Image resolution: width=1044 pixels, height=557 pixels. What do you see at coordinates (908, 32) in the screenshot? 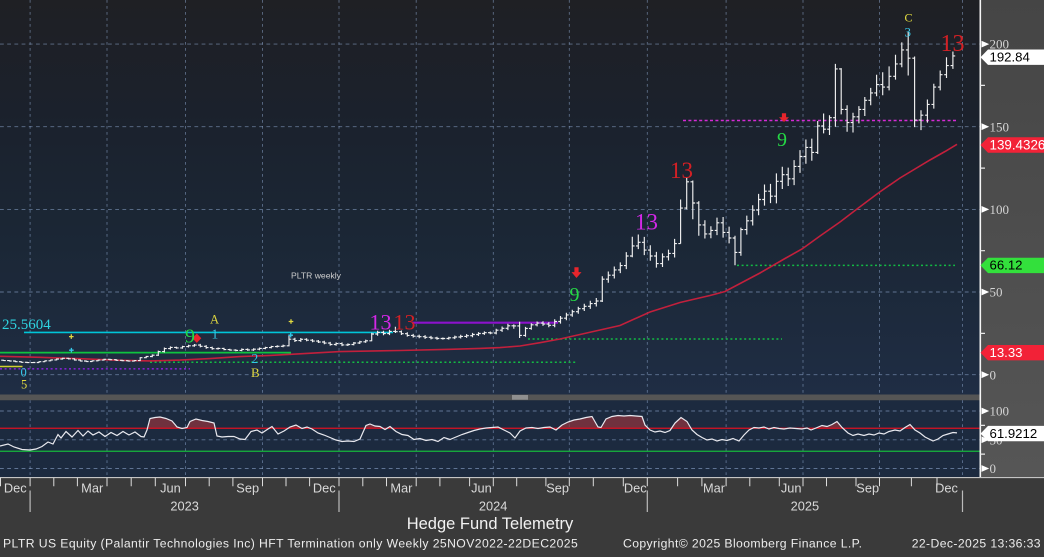
I see `svg-text: 3` at bounding box center [908, 32].